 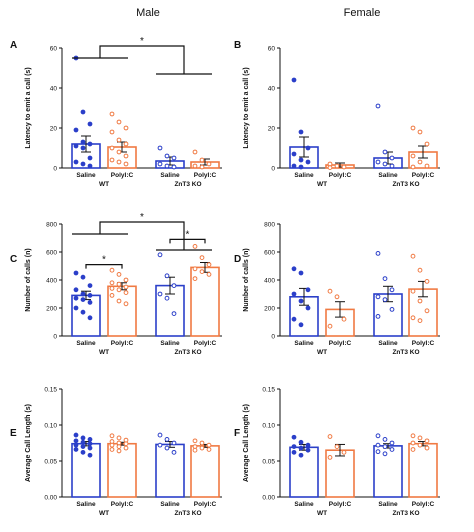 I want to click on y-axis-label: Number of calls (n), so click(x=246, y=279).